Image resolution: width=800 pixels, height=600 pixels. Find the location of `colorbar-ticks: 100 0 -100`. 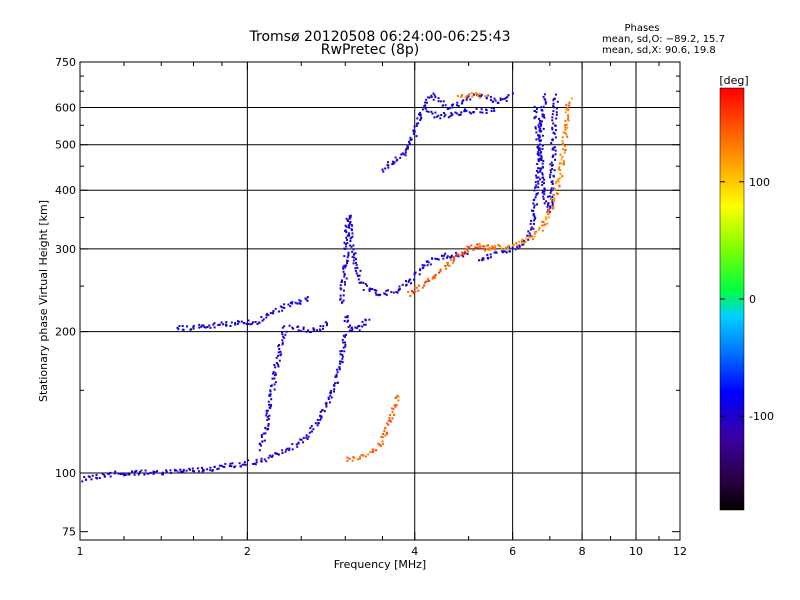

colorbar-ticks: 100 0 -100 is located at coordinates (747, 299).